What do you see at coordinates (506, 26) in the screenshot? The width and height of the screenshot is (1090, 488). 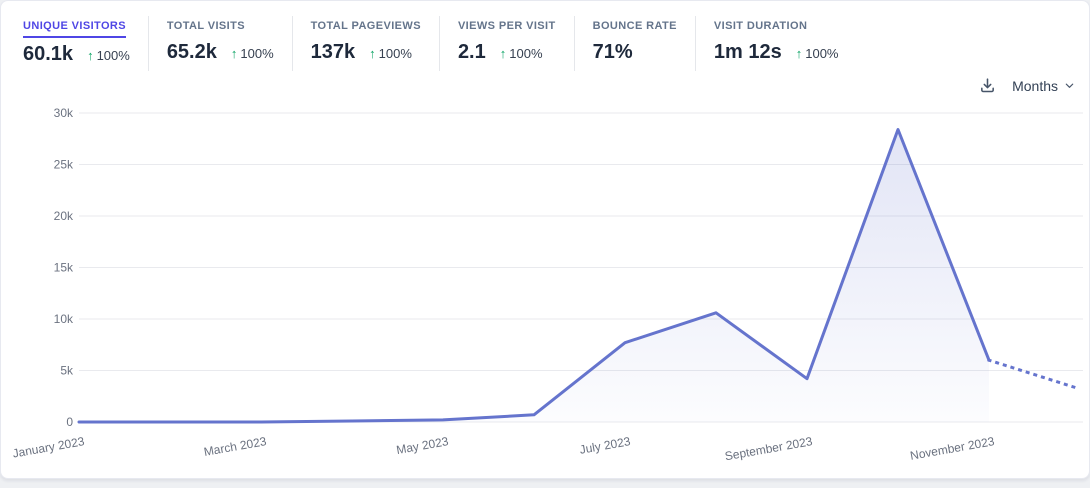 I see `stat-label: VIEWS PER VISIT` at bounding box center [506, 26].